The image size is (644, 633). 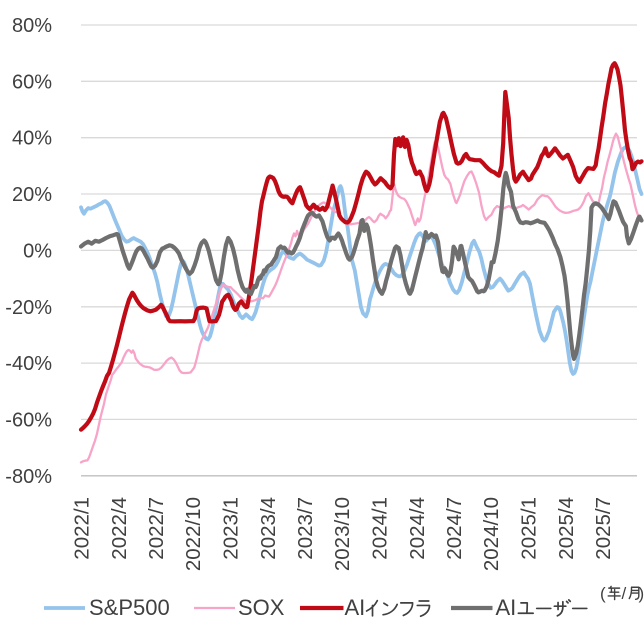 What do you see at coordinates (32, 139) in the screenshot?
I see `svg-text: 40%` at bounding box center [32, 139].